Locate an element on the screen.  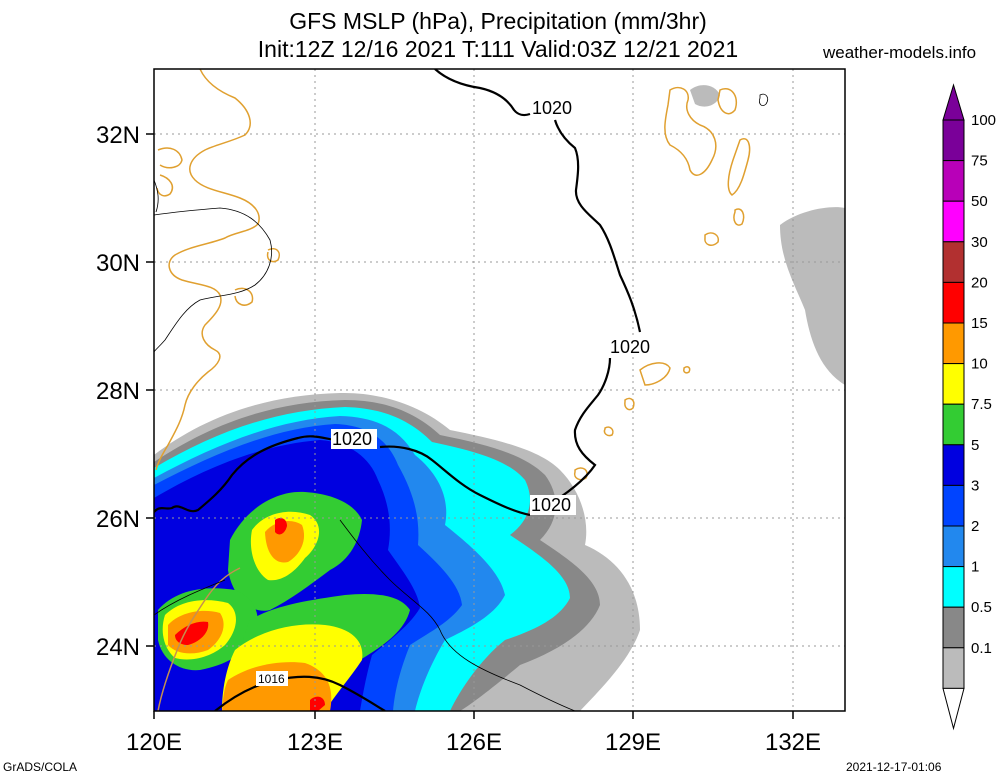
colorbar-label: 20 is located at coordinates (979, 282).